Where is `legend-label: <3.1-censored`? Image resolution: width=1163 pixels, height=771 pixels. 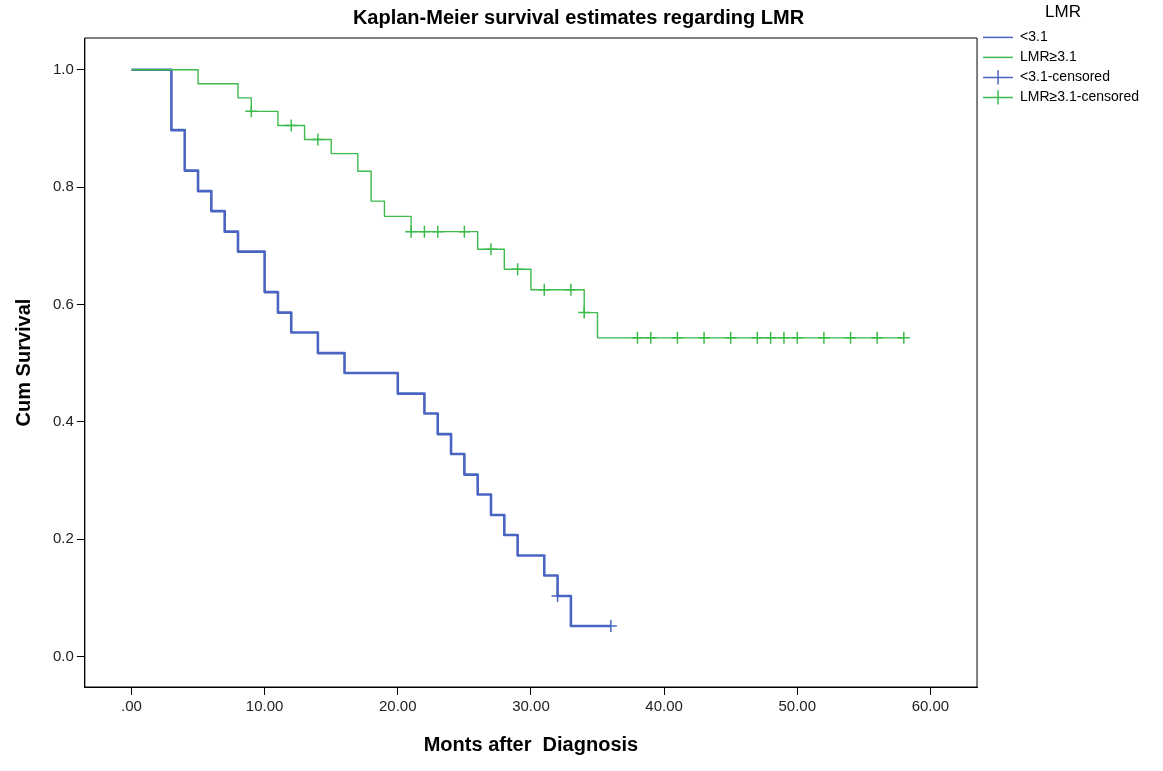 legend-label: <3.1-censored is located at coordinates (1065, 76).